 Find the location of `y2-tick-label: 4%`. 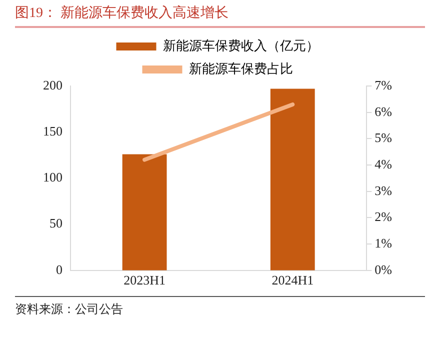

y2-tick-label: 4% is located at coordinates (383, 164).